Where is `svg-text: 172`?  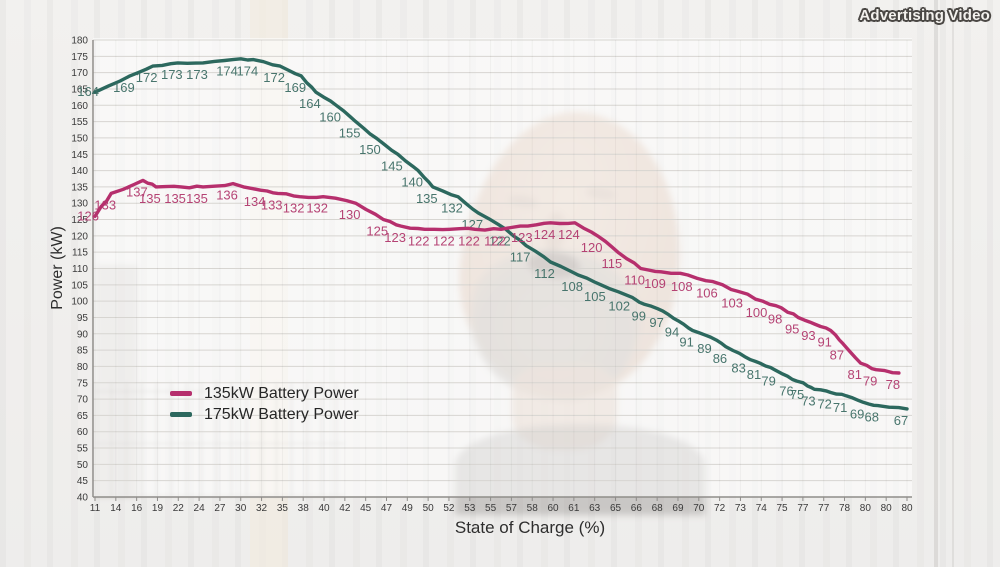 svg-text: 172 is located at coordinates (147, 77).